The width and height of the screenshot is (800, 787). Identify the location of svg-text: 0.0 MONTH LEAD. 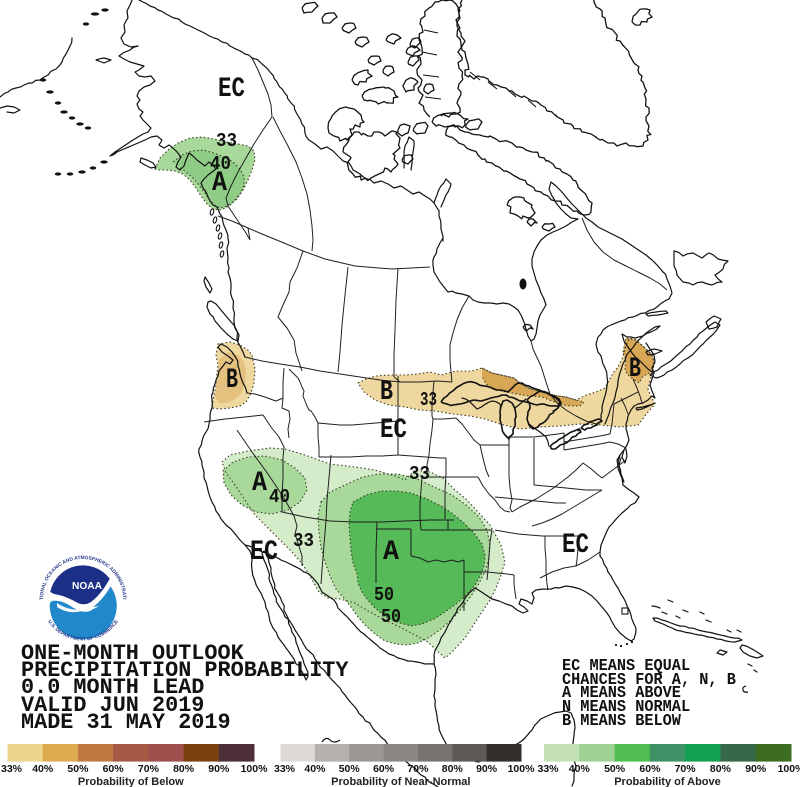
(112, 687).